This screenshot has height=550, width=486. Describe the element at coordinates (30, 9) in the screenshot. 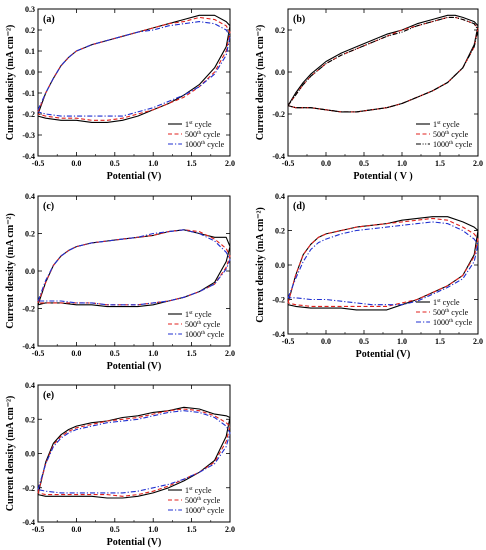

I see `y-tick-label: 0.3` at that location.